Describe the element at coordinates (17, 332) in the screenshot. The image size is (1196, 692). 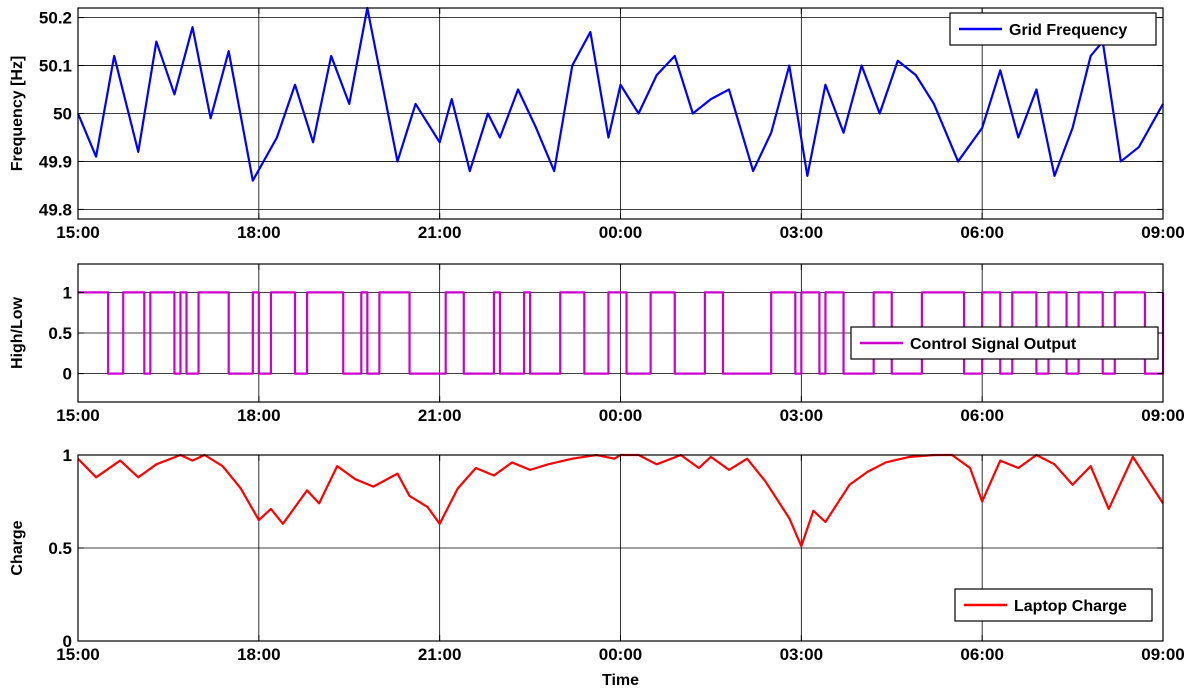
I see `y-axis-label: High/Low` at that location.